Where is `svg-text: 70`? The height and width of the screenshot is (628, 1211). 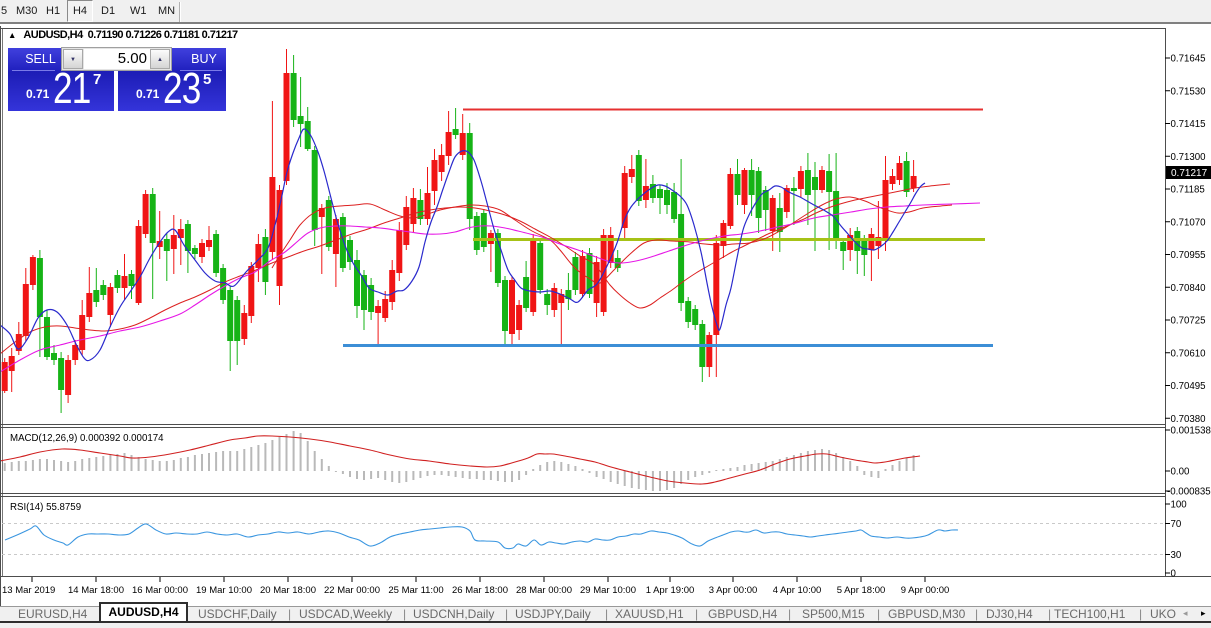 svg-text: 70 is located at coordinates (1176, 524).